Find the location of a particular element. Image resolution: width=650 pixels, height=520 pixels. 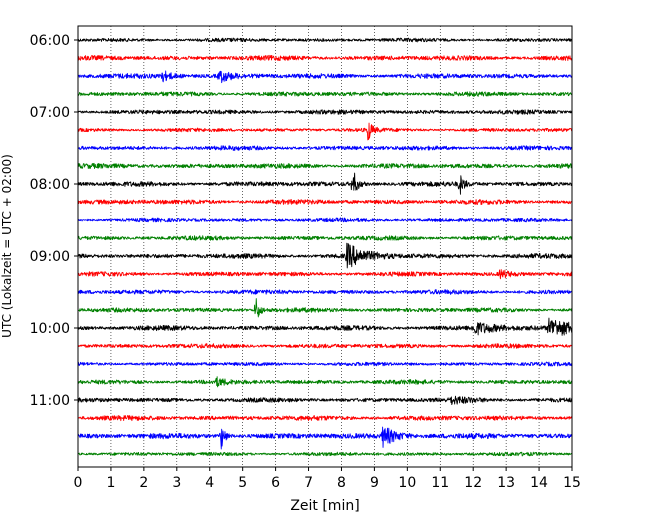

y-axis-ticks: 06:00 07:00 08:00 09:00 10:00 11:00 is located at coordinates (54, 221).